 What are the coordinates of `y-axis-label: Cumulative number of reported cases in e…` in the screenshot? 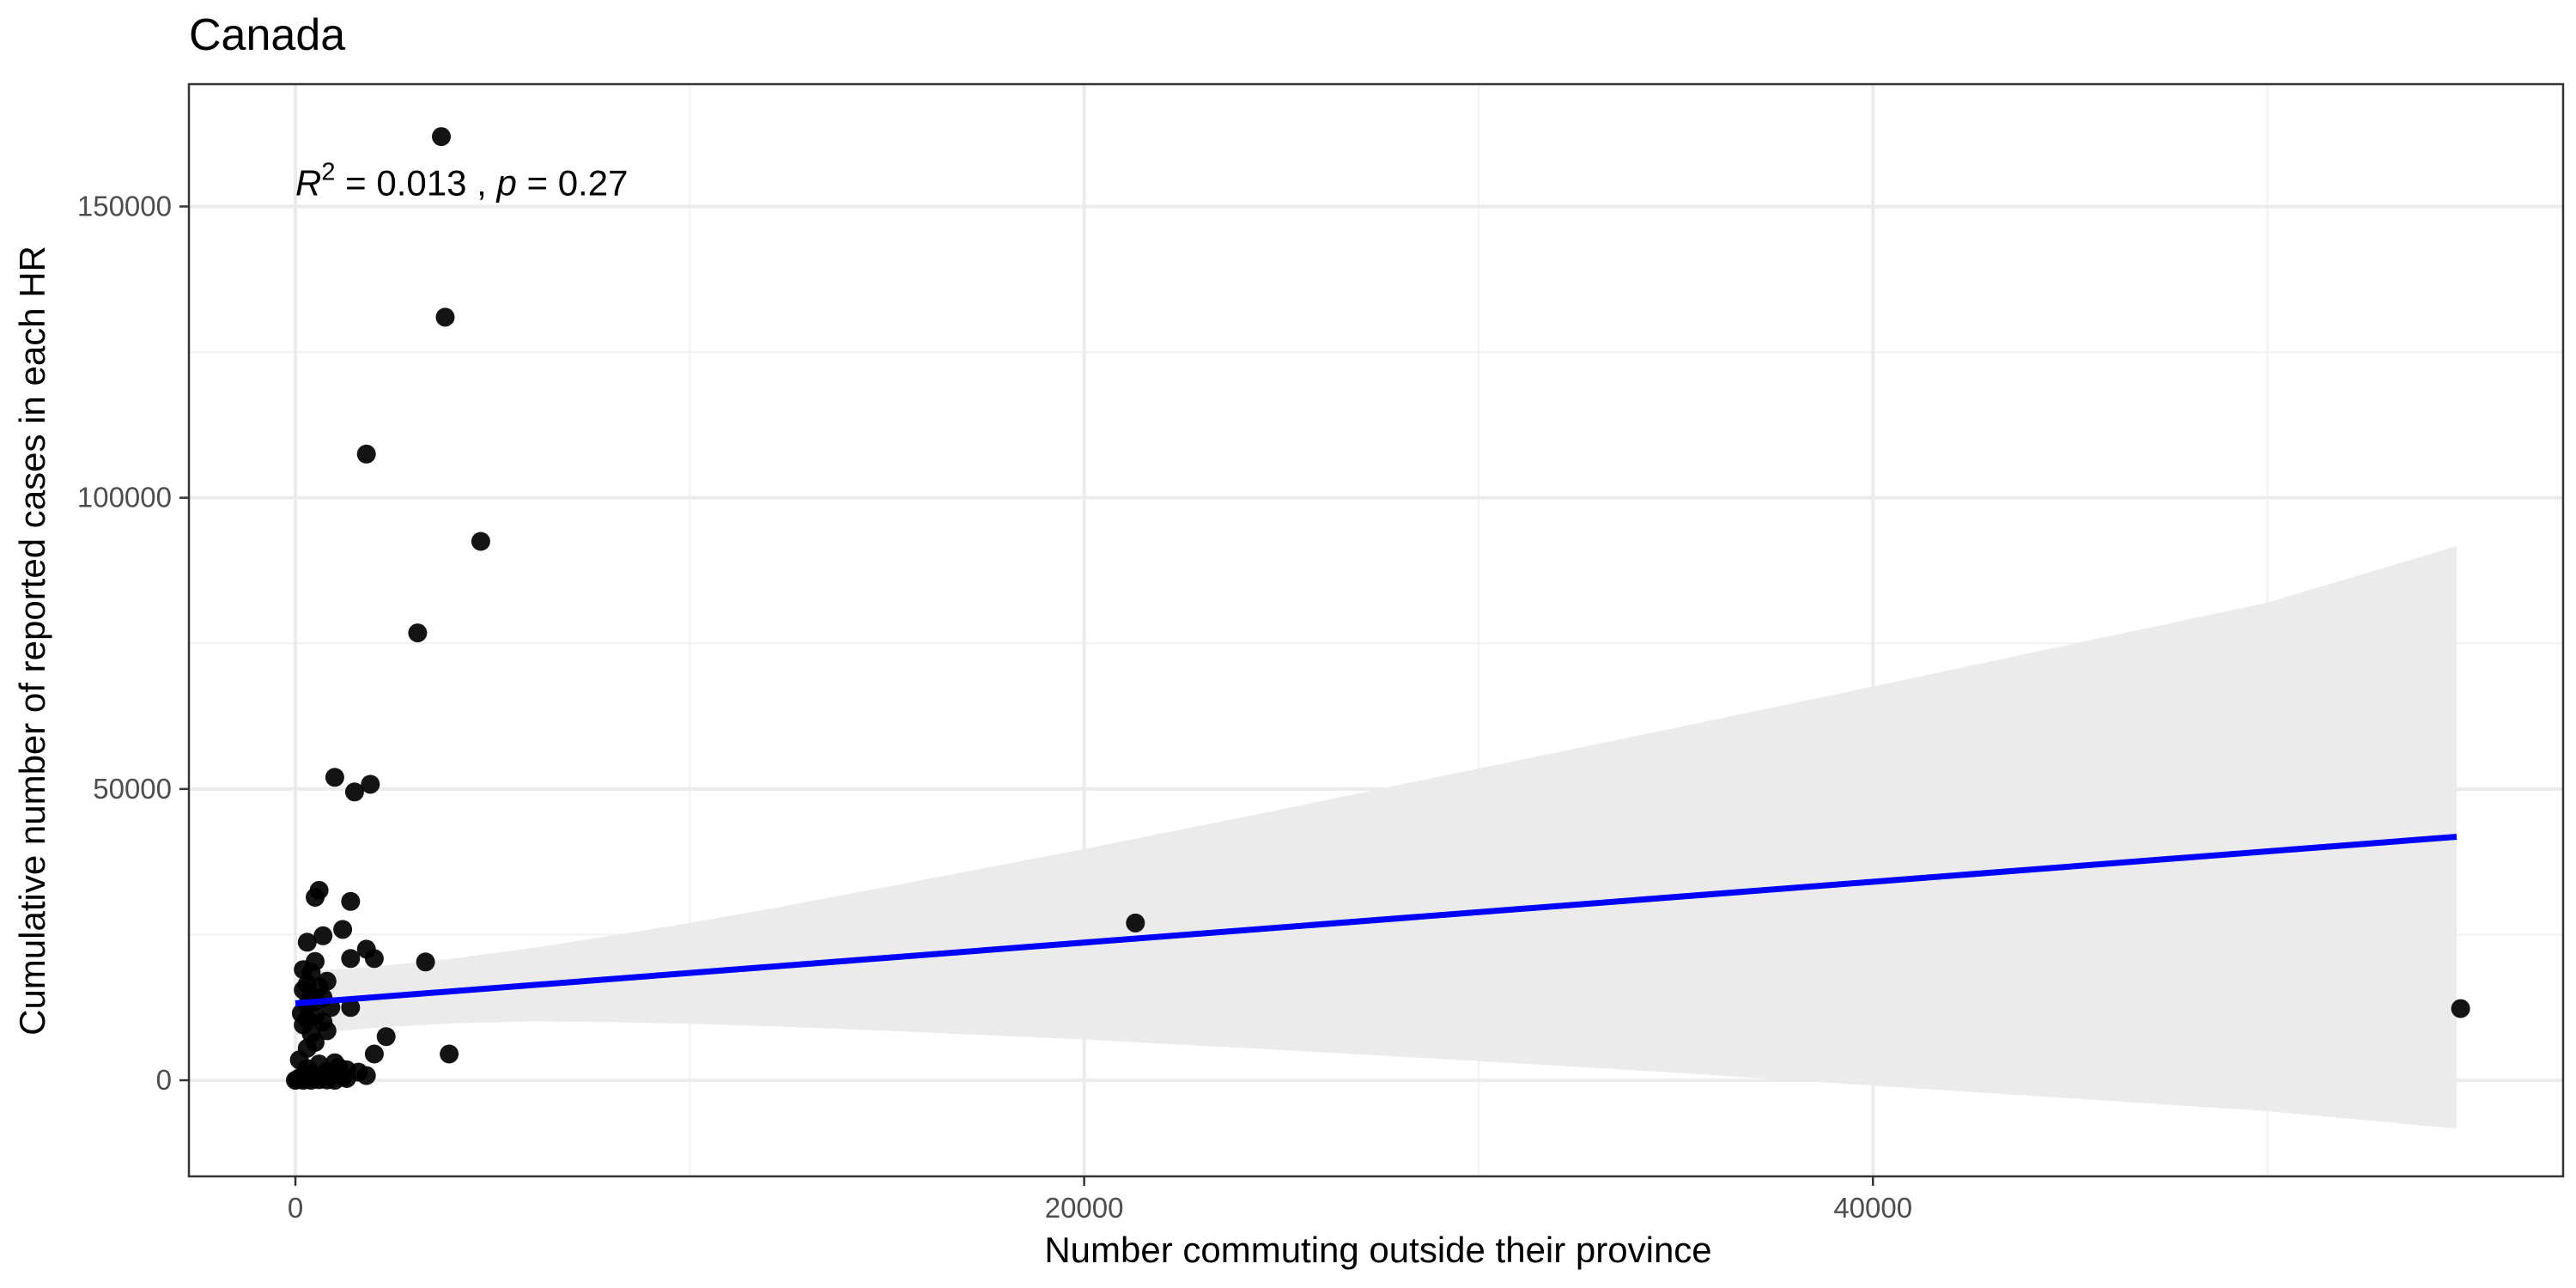 It's located at (32, 641).